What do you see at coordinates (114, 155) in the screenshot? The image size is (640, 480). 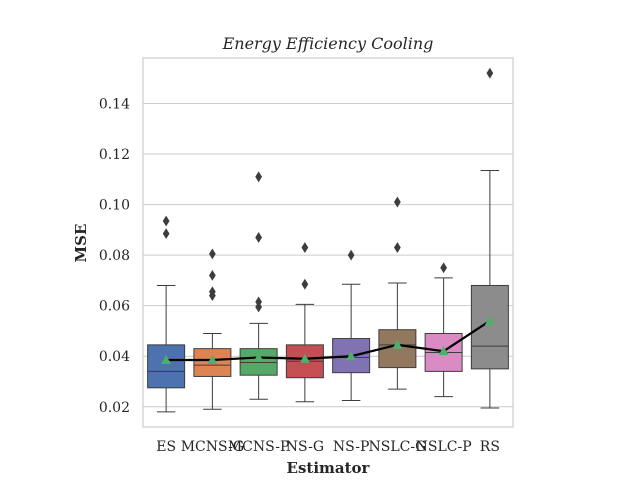 I see `y-tick-label: 0.12` at bounding box center [114, 155].